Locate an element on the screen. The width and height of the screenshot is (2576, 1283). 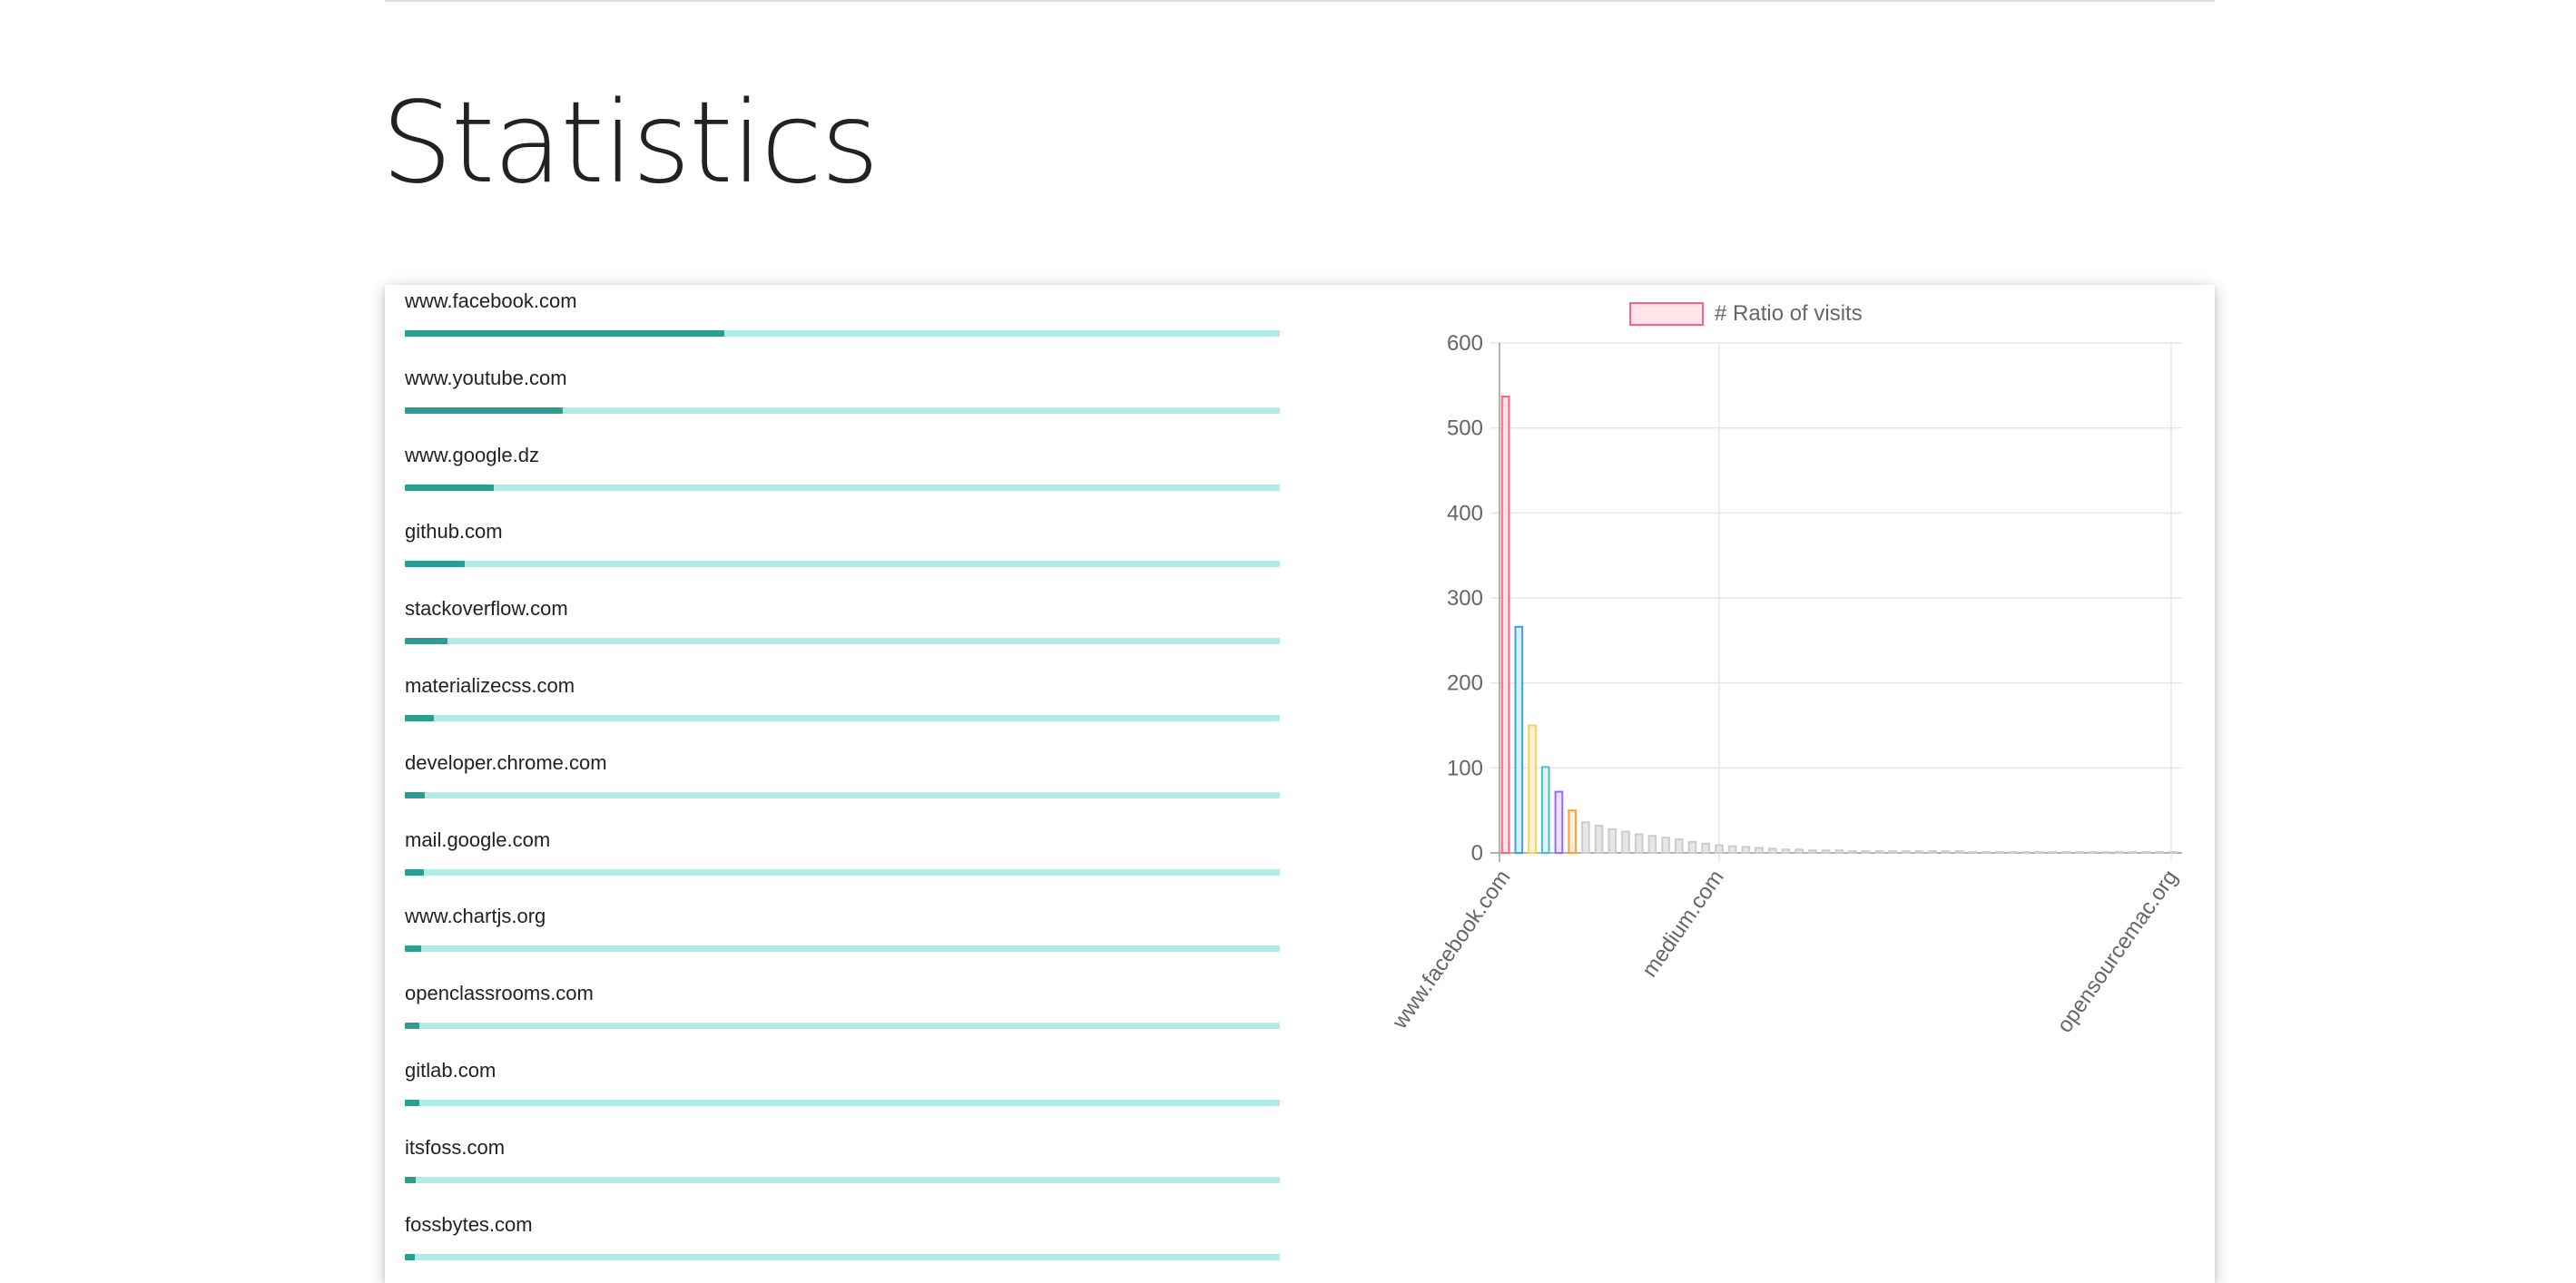
list-item: developer.chrome.com is located at coordinates (842, 788).